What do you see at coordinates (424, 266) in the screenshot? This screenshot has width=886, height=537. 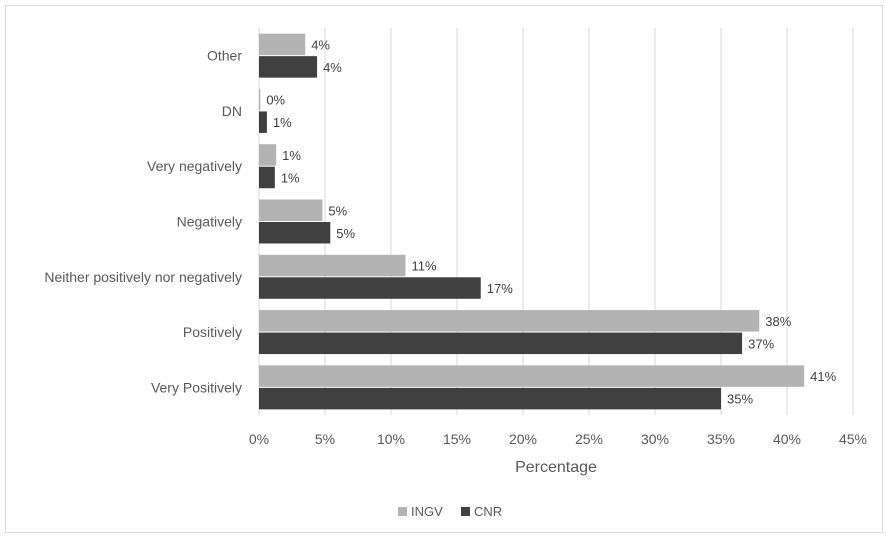 I see `data-label: 11%` at bounding box center [424, 266].